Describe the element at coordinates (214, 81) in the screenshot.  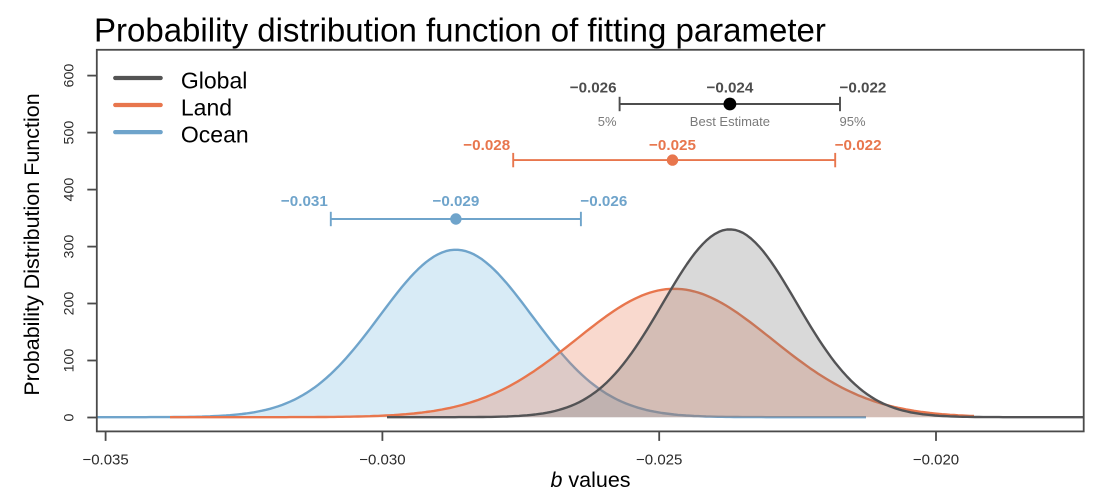
I see `svg-text: Global` at that location.